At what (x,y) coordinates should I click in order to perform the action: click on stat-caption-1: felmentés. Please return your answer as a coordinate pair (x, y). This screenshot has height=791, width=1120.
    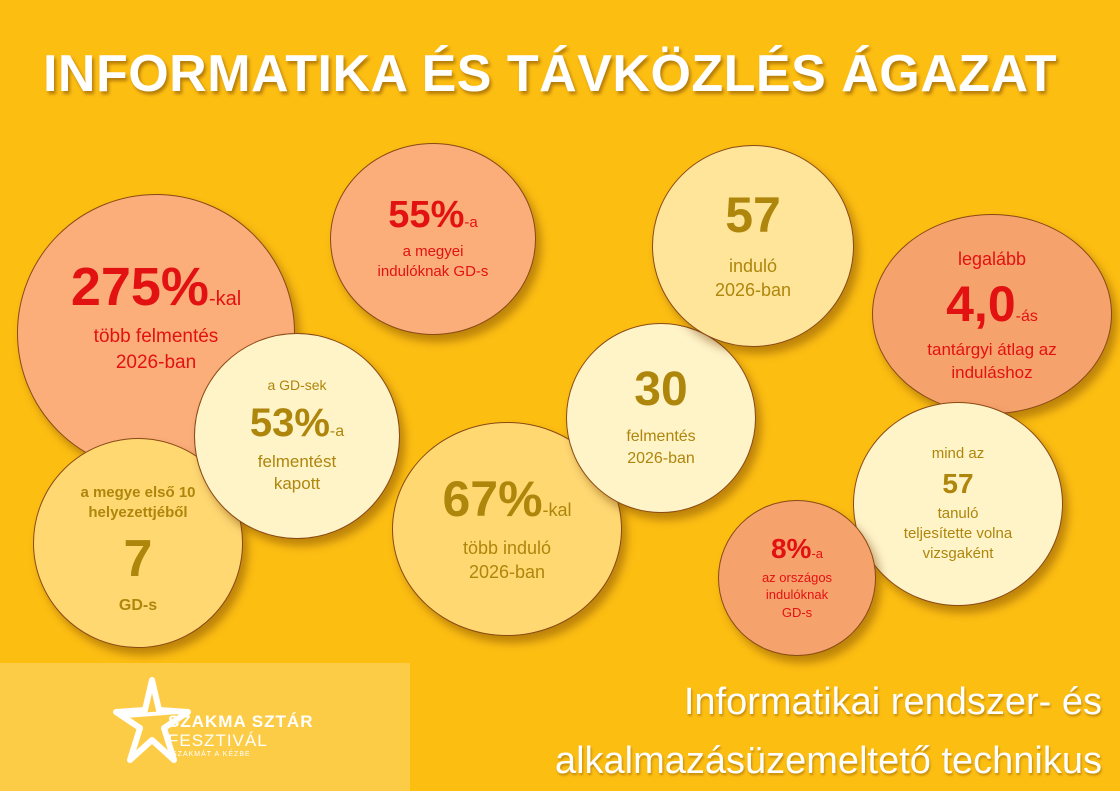
    Looking at the image, I should click on (661, 437).